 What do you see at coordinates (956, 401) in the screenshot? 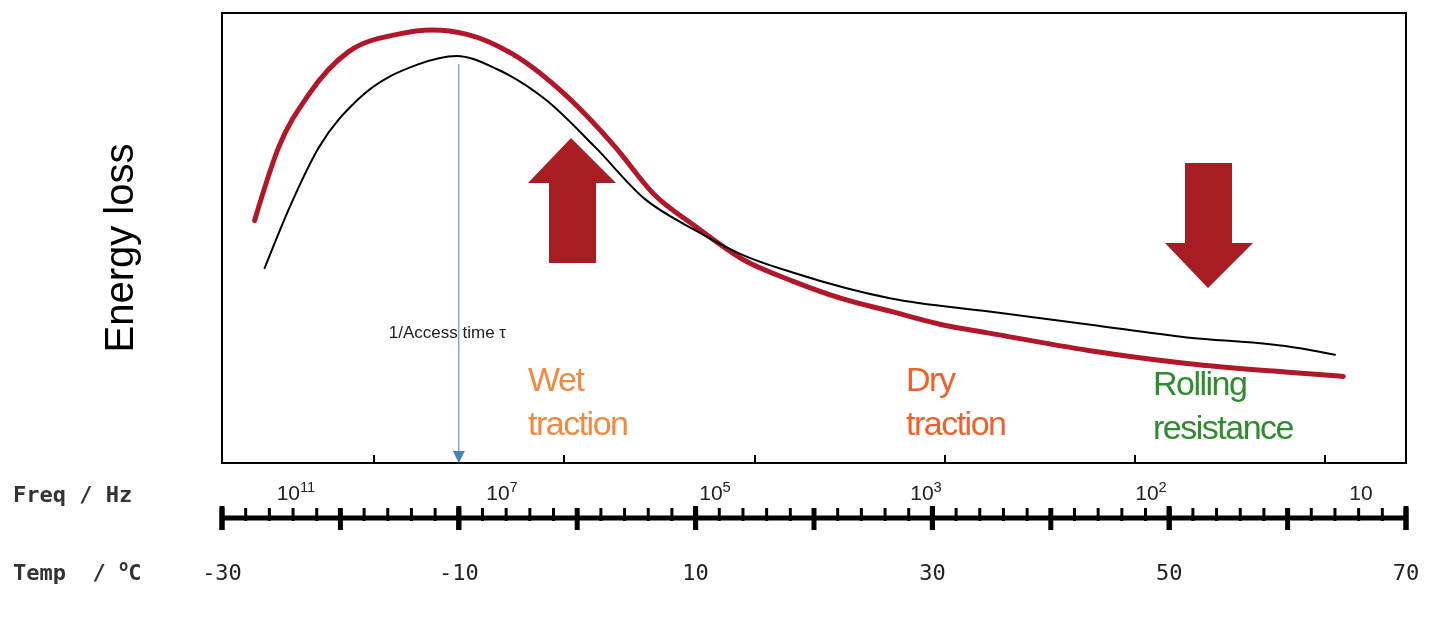
I see `annotation: Dry traction` at bounding box center [956, 401].